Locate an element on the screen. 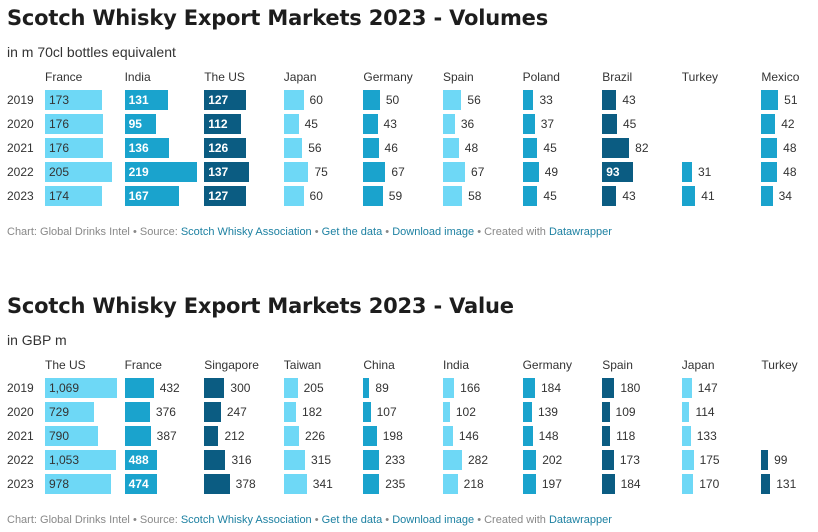 The image size is (818, 532). bar-value-label: 36 is located at coordinates (467, 124).